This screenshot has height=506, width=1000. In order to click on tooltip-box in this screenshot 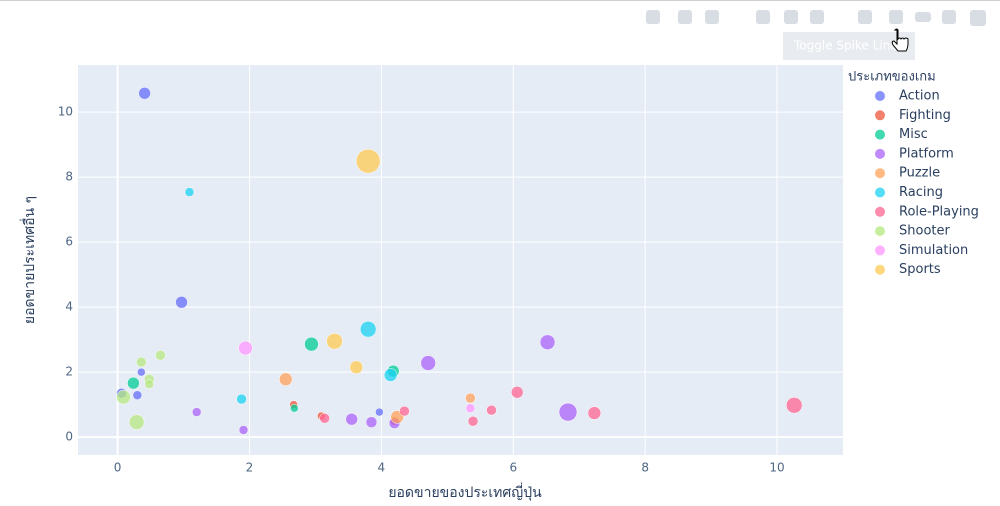, I will do `click(849, 46)`.